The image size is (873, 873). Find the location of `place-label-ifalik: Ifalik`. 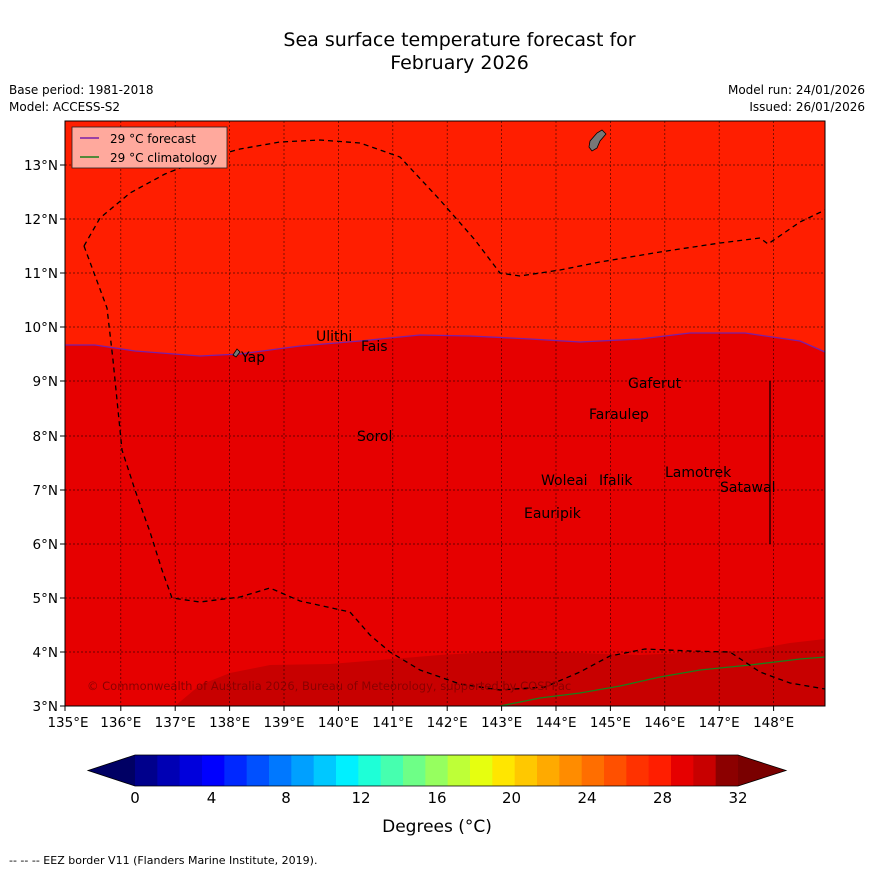

place-label-ifalik: Ifalik is located at coordinates (616, 481).